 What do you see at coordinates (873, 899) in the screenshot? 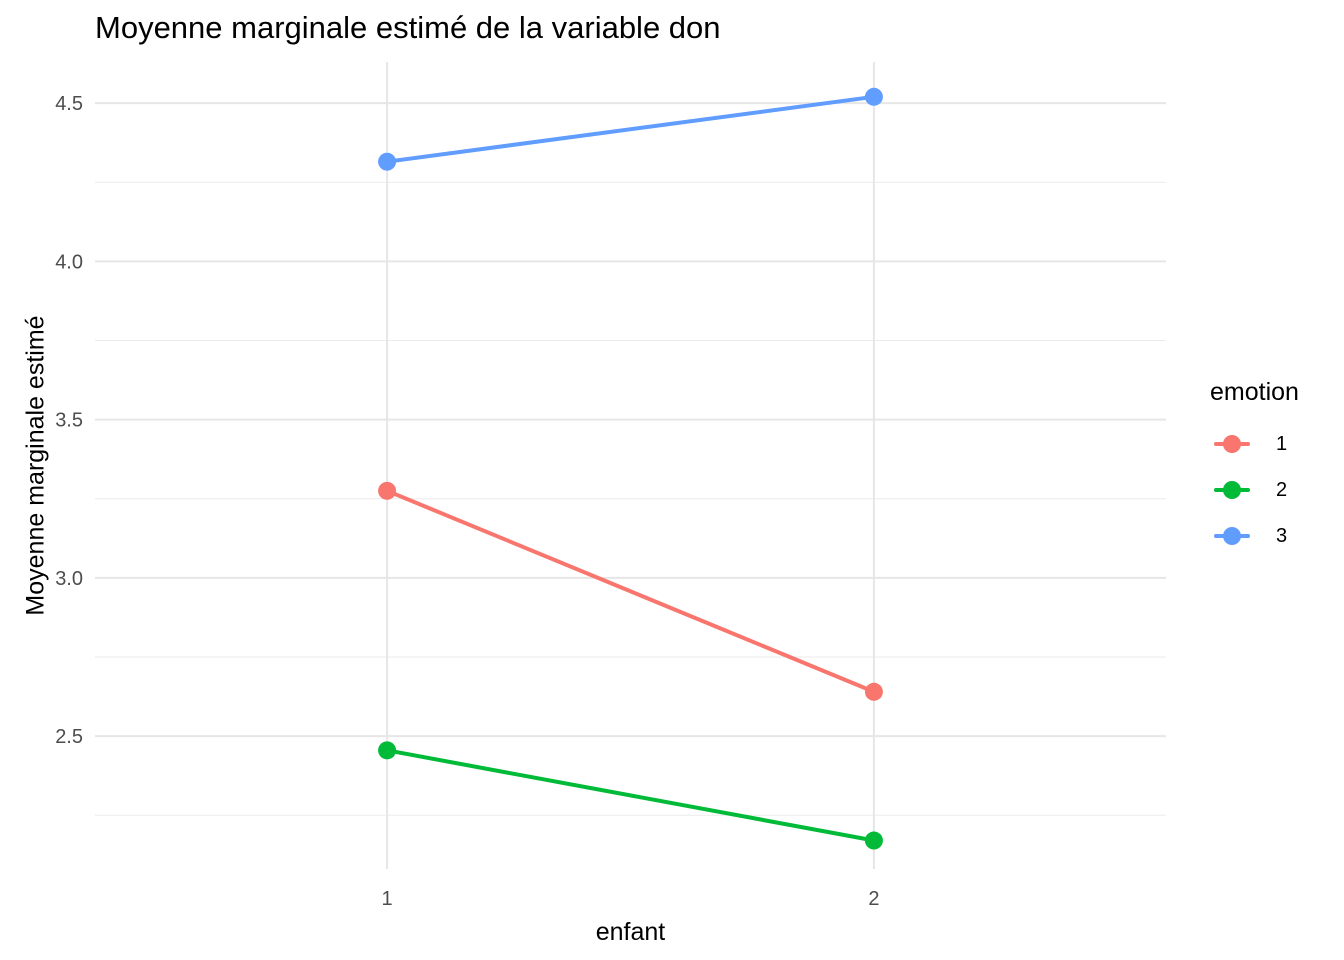
I see `x-tick-label: 2` at bounding box center [873, 899].